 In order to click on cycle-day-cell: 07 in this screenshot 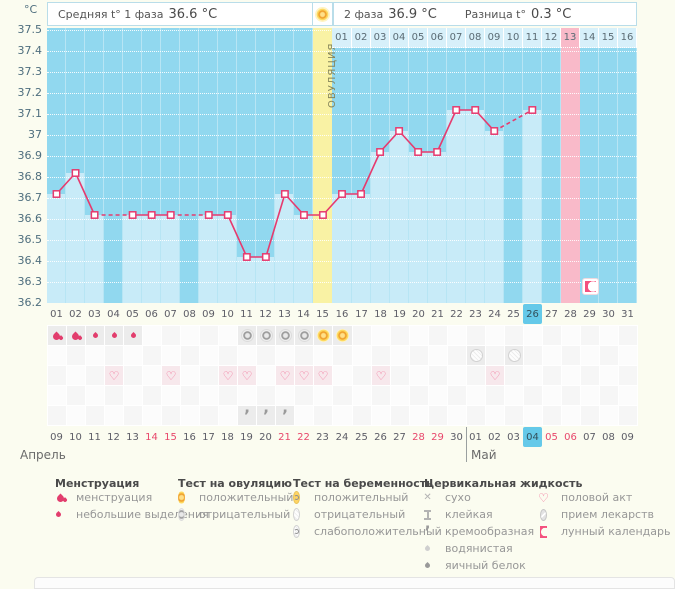, I will do `click(170, 314)`.